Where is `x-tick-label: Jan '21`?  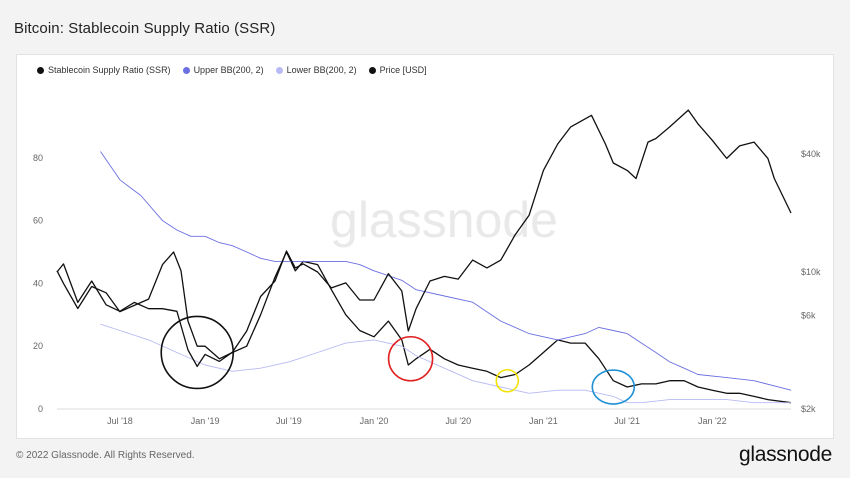 x-tick-label: Jan '21 is located at coordinates (543, 421).